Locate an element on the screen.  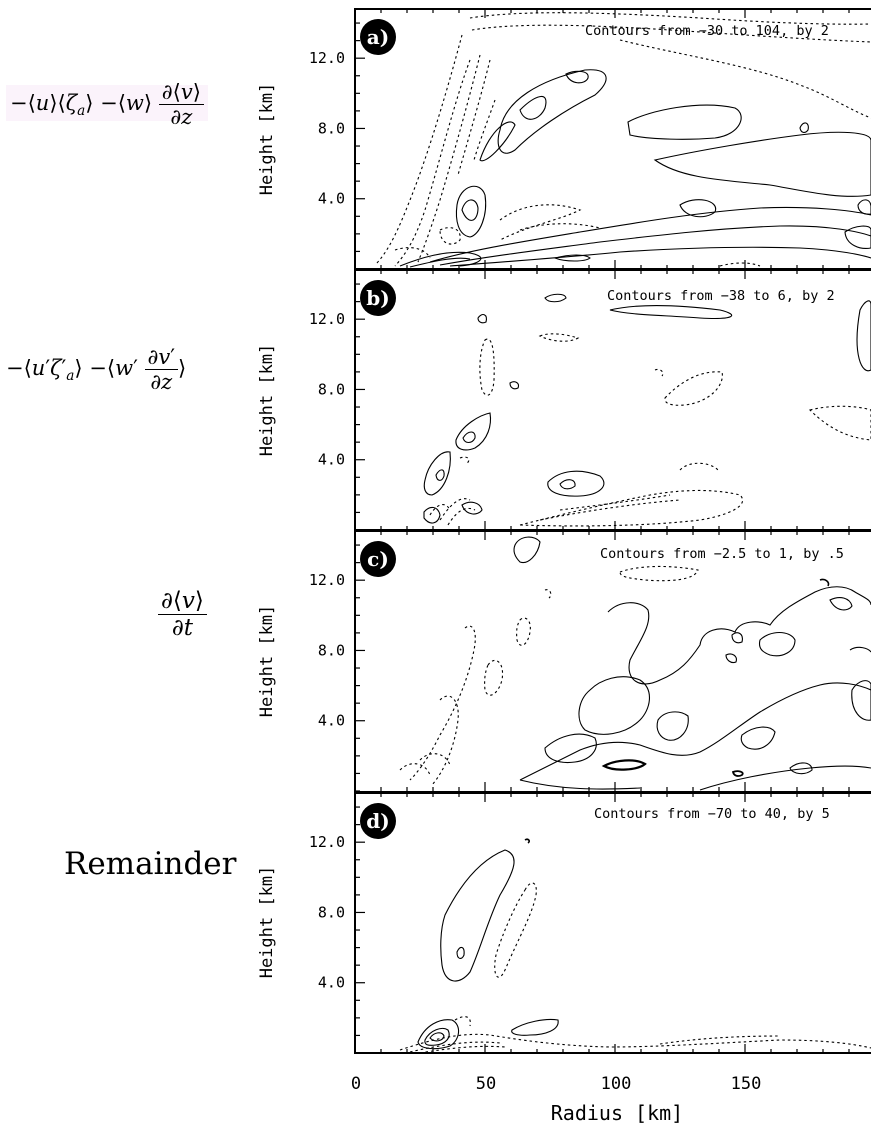
panel-d-badge is located at coordinates (378, 821).